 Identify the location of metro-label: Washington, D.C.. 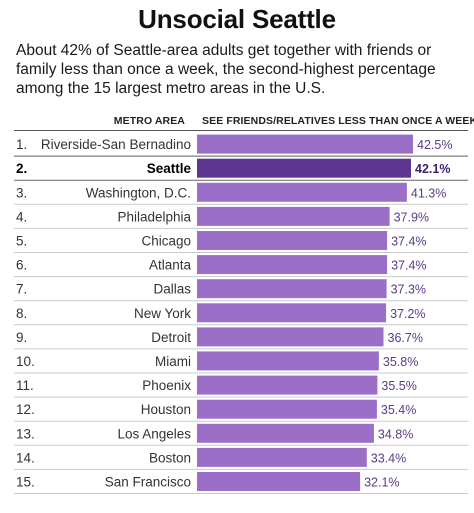
(138, 192).